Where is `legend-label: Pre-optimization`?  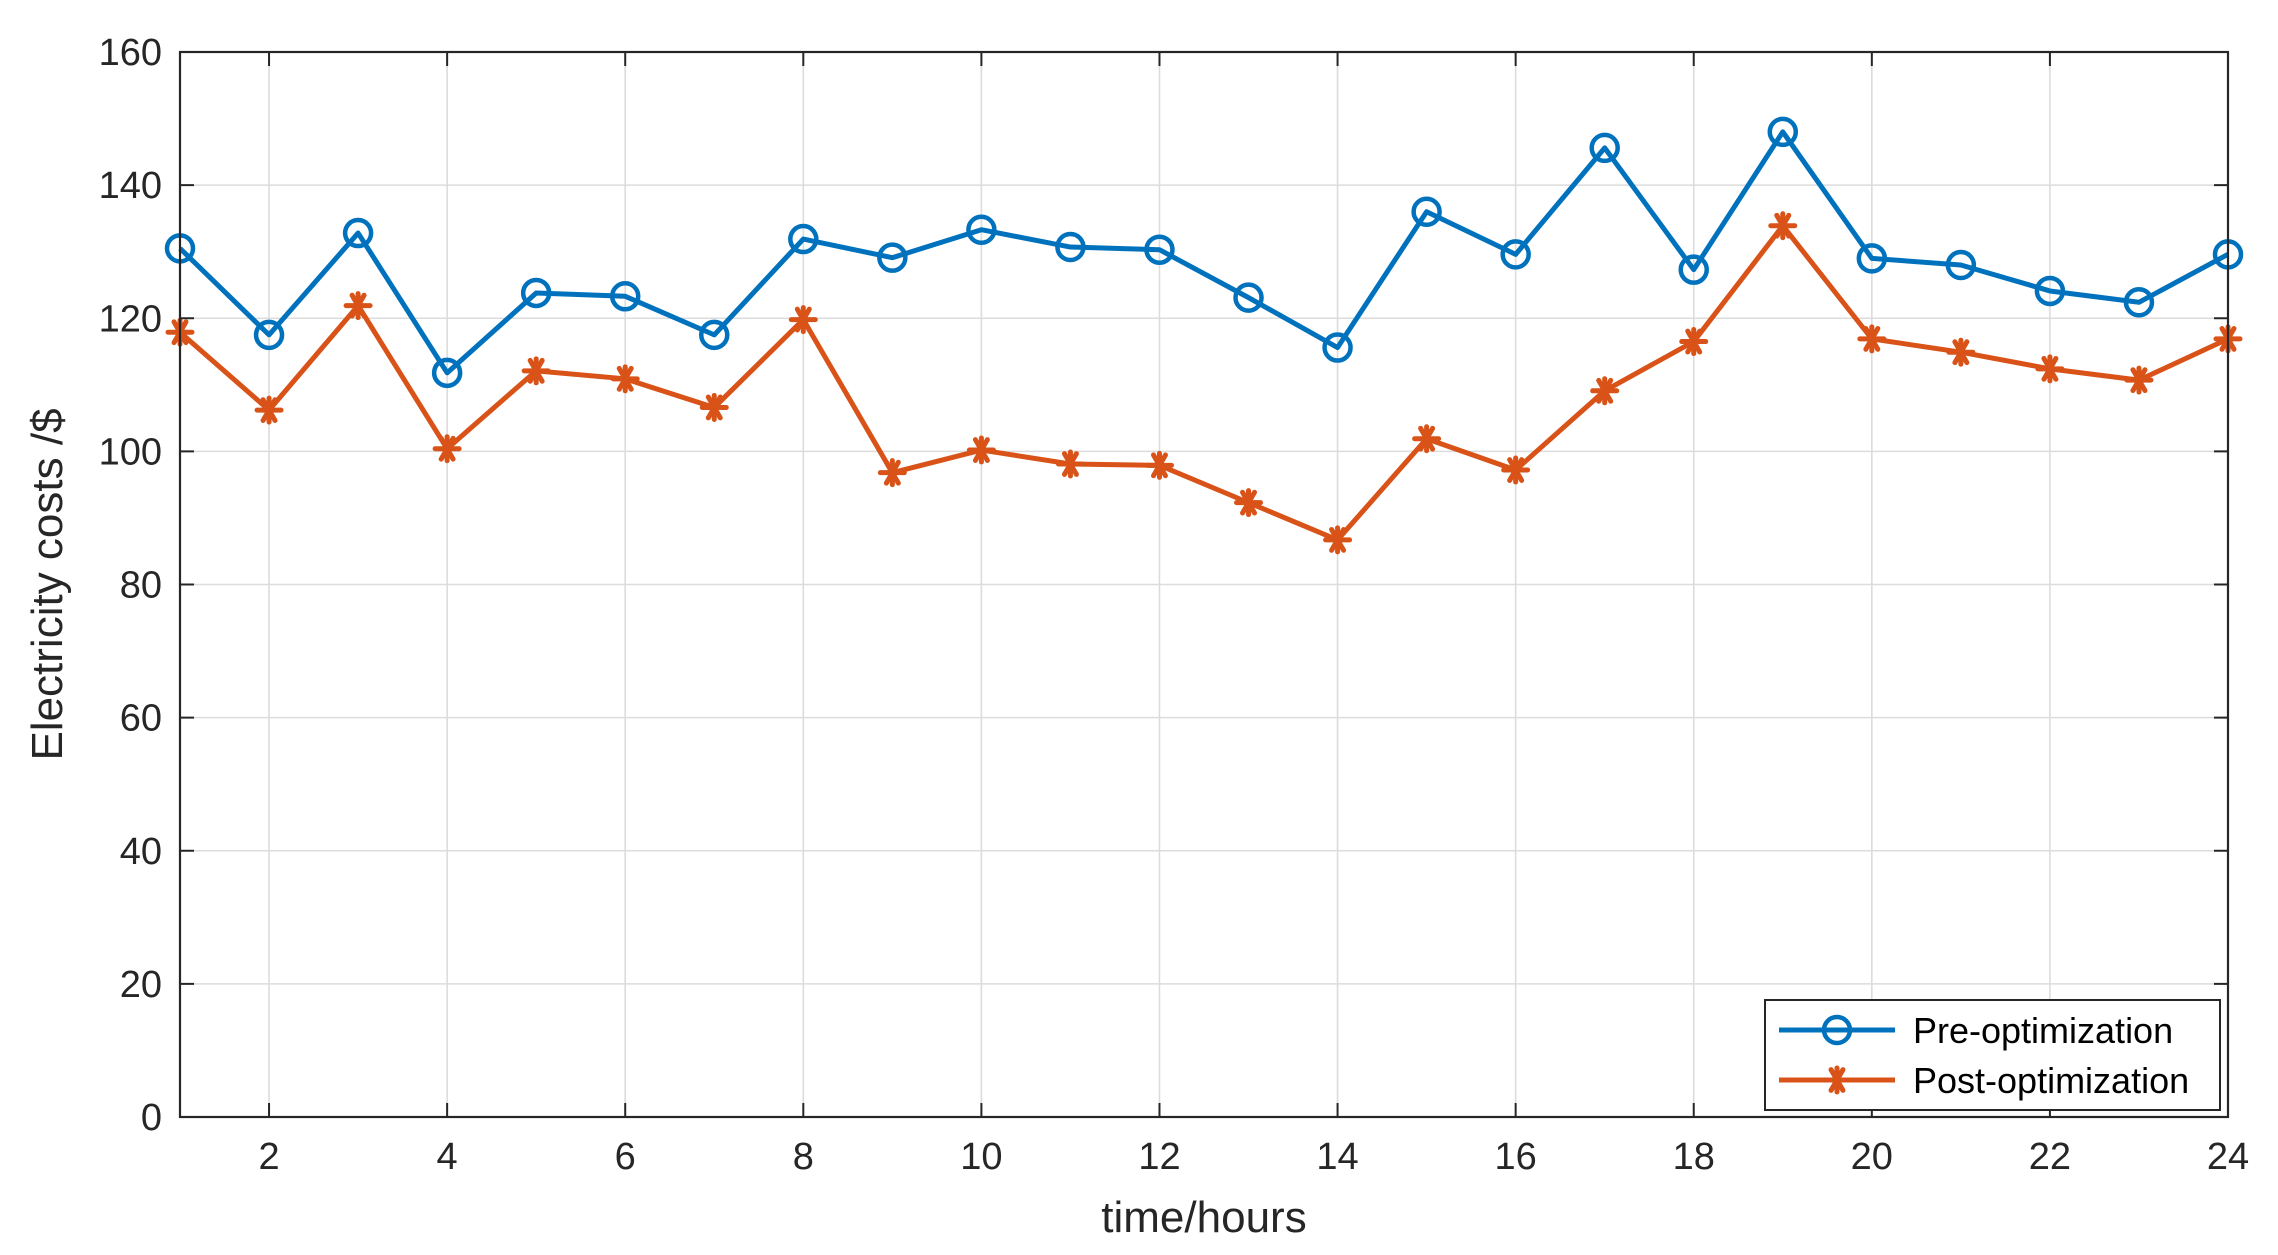
legend-label: Pre-optimization is located at coordinates (2043, 1030).